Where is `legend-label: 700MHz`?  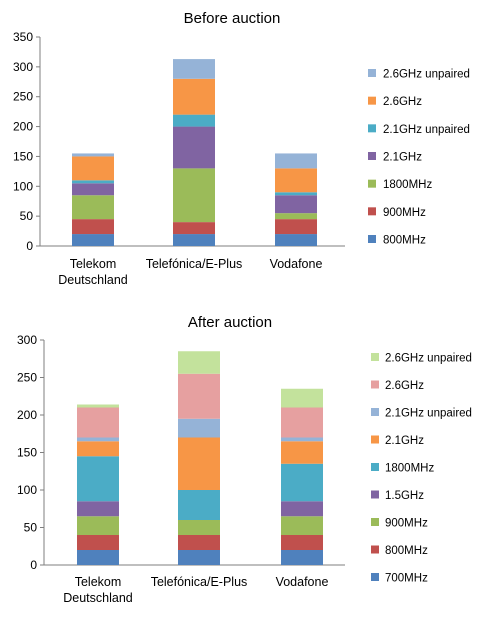
legend-label: 700MHz is located at coordinates (406, 579).